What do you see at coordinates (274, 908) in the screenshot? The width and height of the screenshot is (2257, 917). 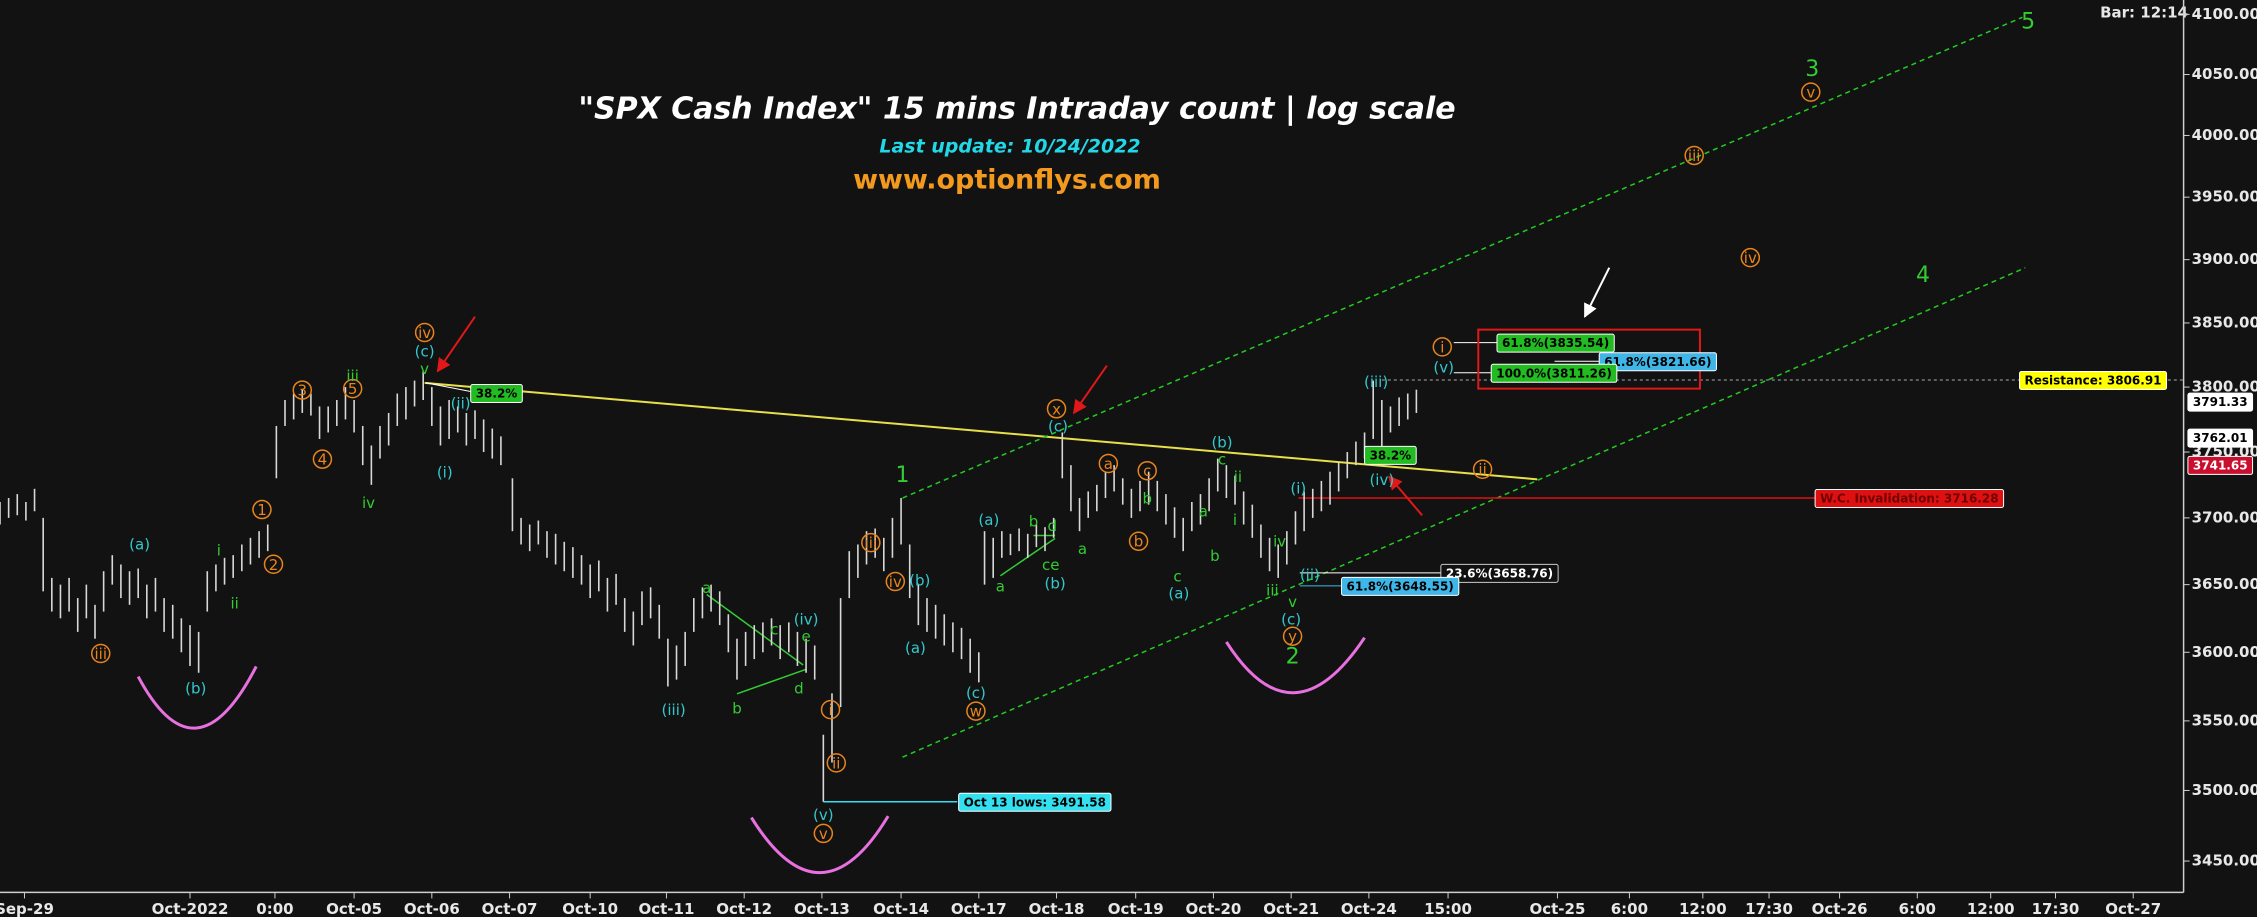 I see `x-tick-label: 0:00` at bounding box center [274, 908].